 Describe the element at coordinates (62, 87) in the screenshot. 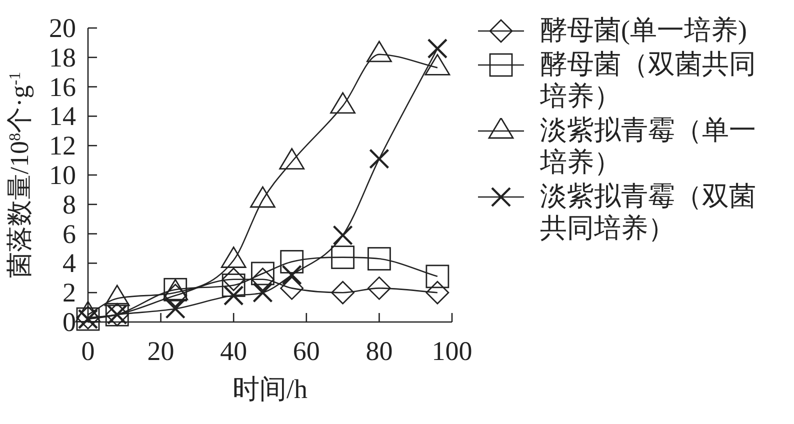

I see `y-tick-label: 16` at that location.